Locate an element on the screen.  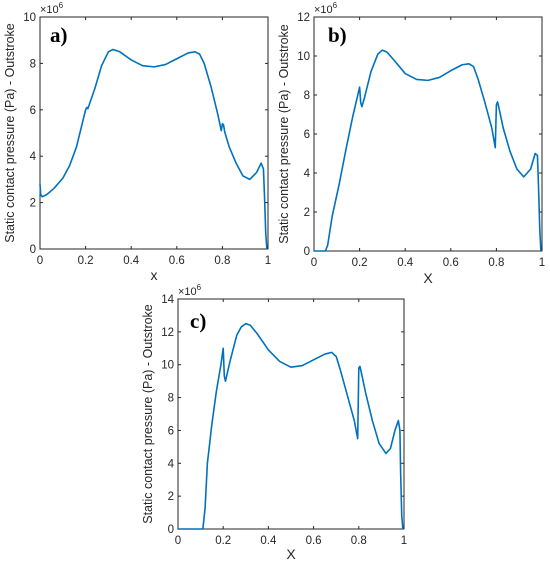
panel-label: b) is located at coordinates (337, 35).